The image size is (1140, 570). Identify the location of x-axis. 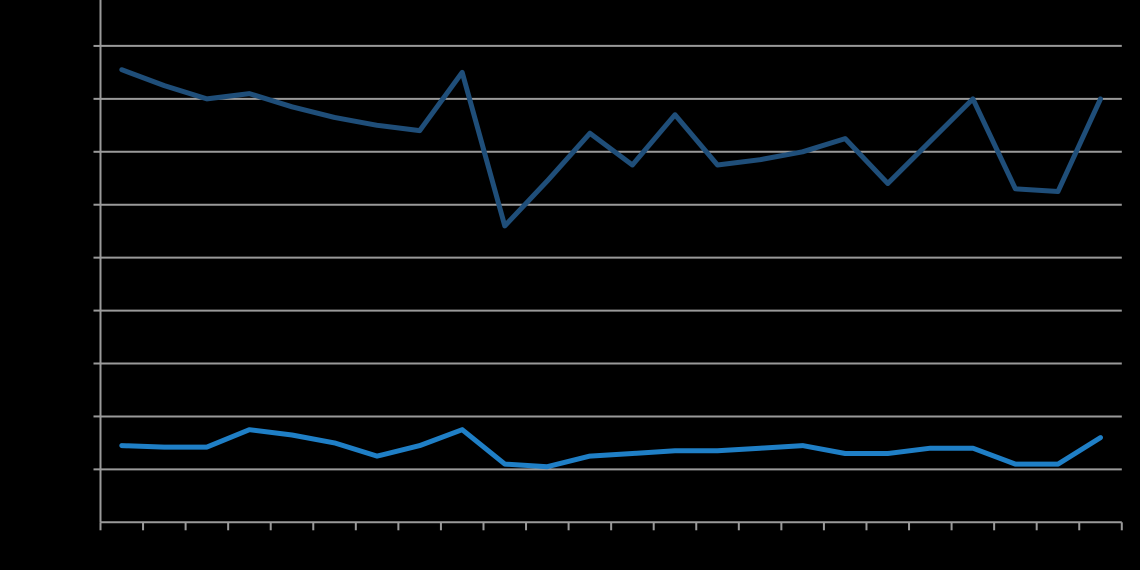
(611, 526).